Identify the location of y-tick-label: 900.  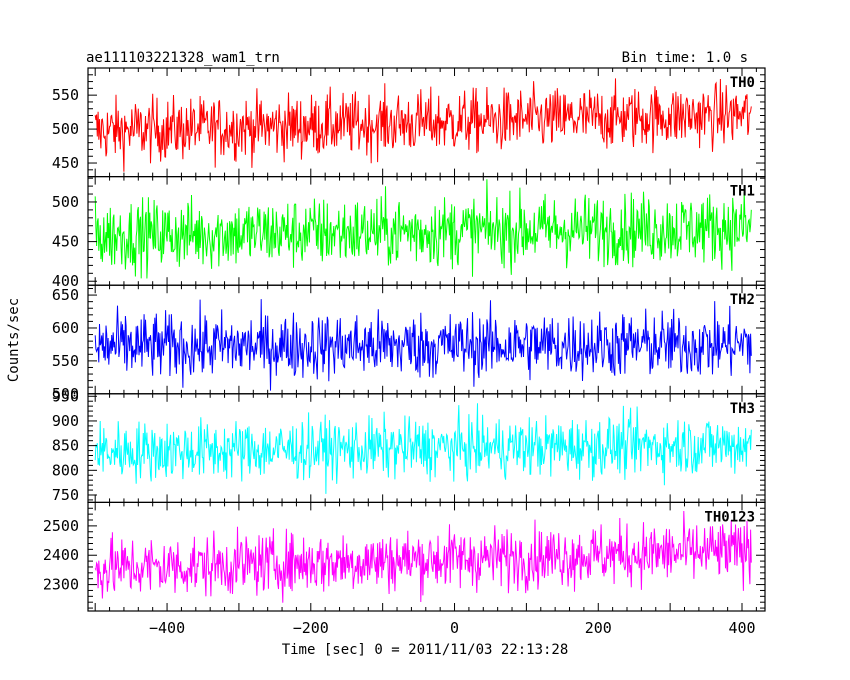
(65, 421).